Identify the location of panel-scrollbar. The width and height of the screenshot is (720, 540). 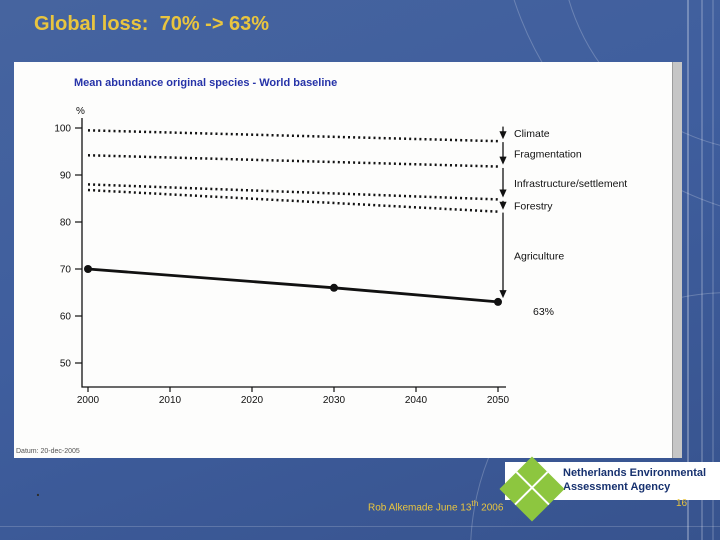
(677, 260).